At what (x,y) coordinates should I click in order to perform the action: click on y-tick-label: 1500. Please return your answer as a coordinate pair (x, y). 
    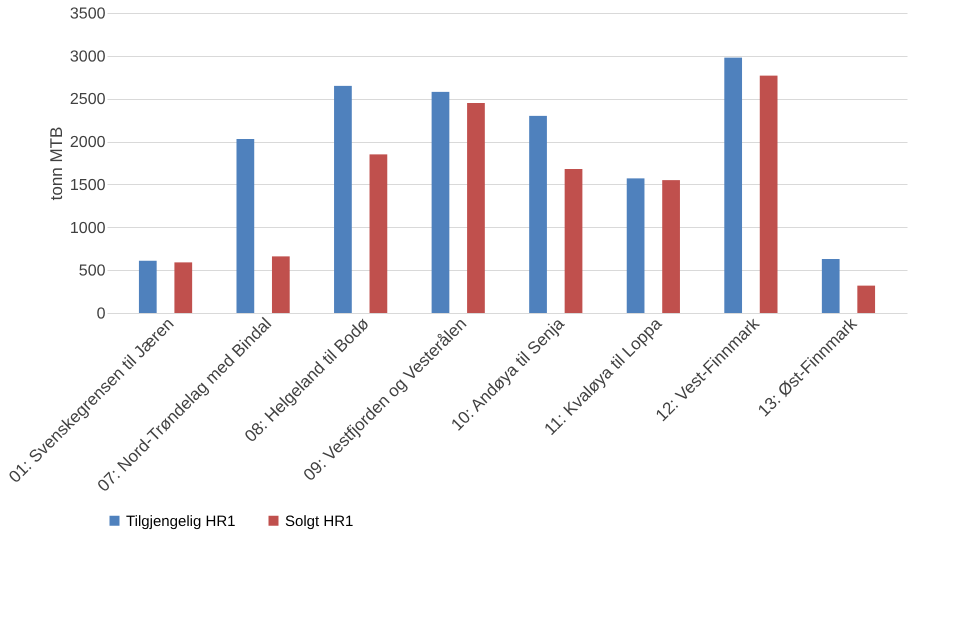
    Looking at the image, I should click on (88, 185).